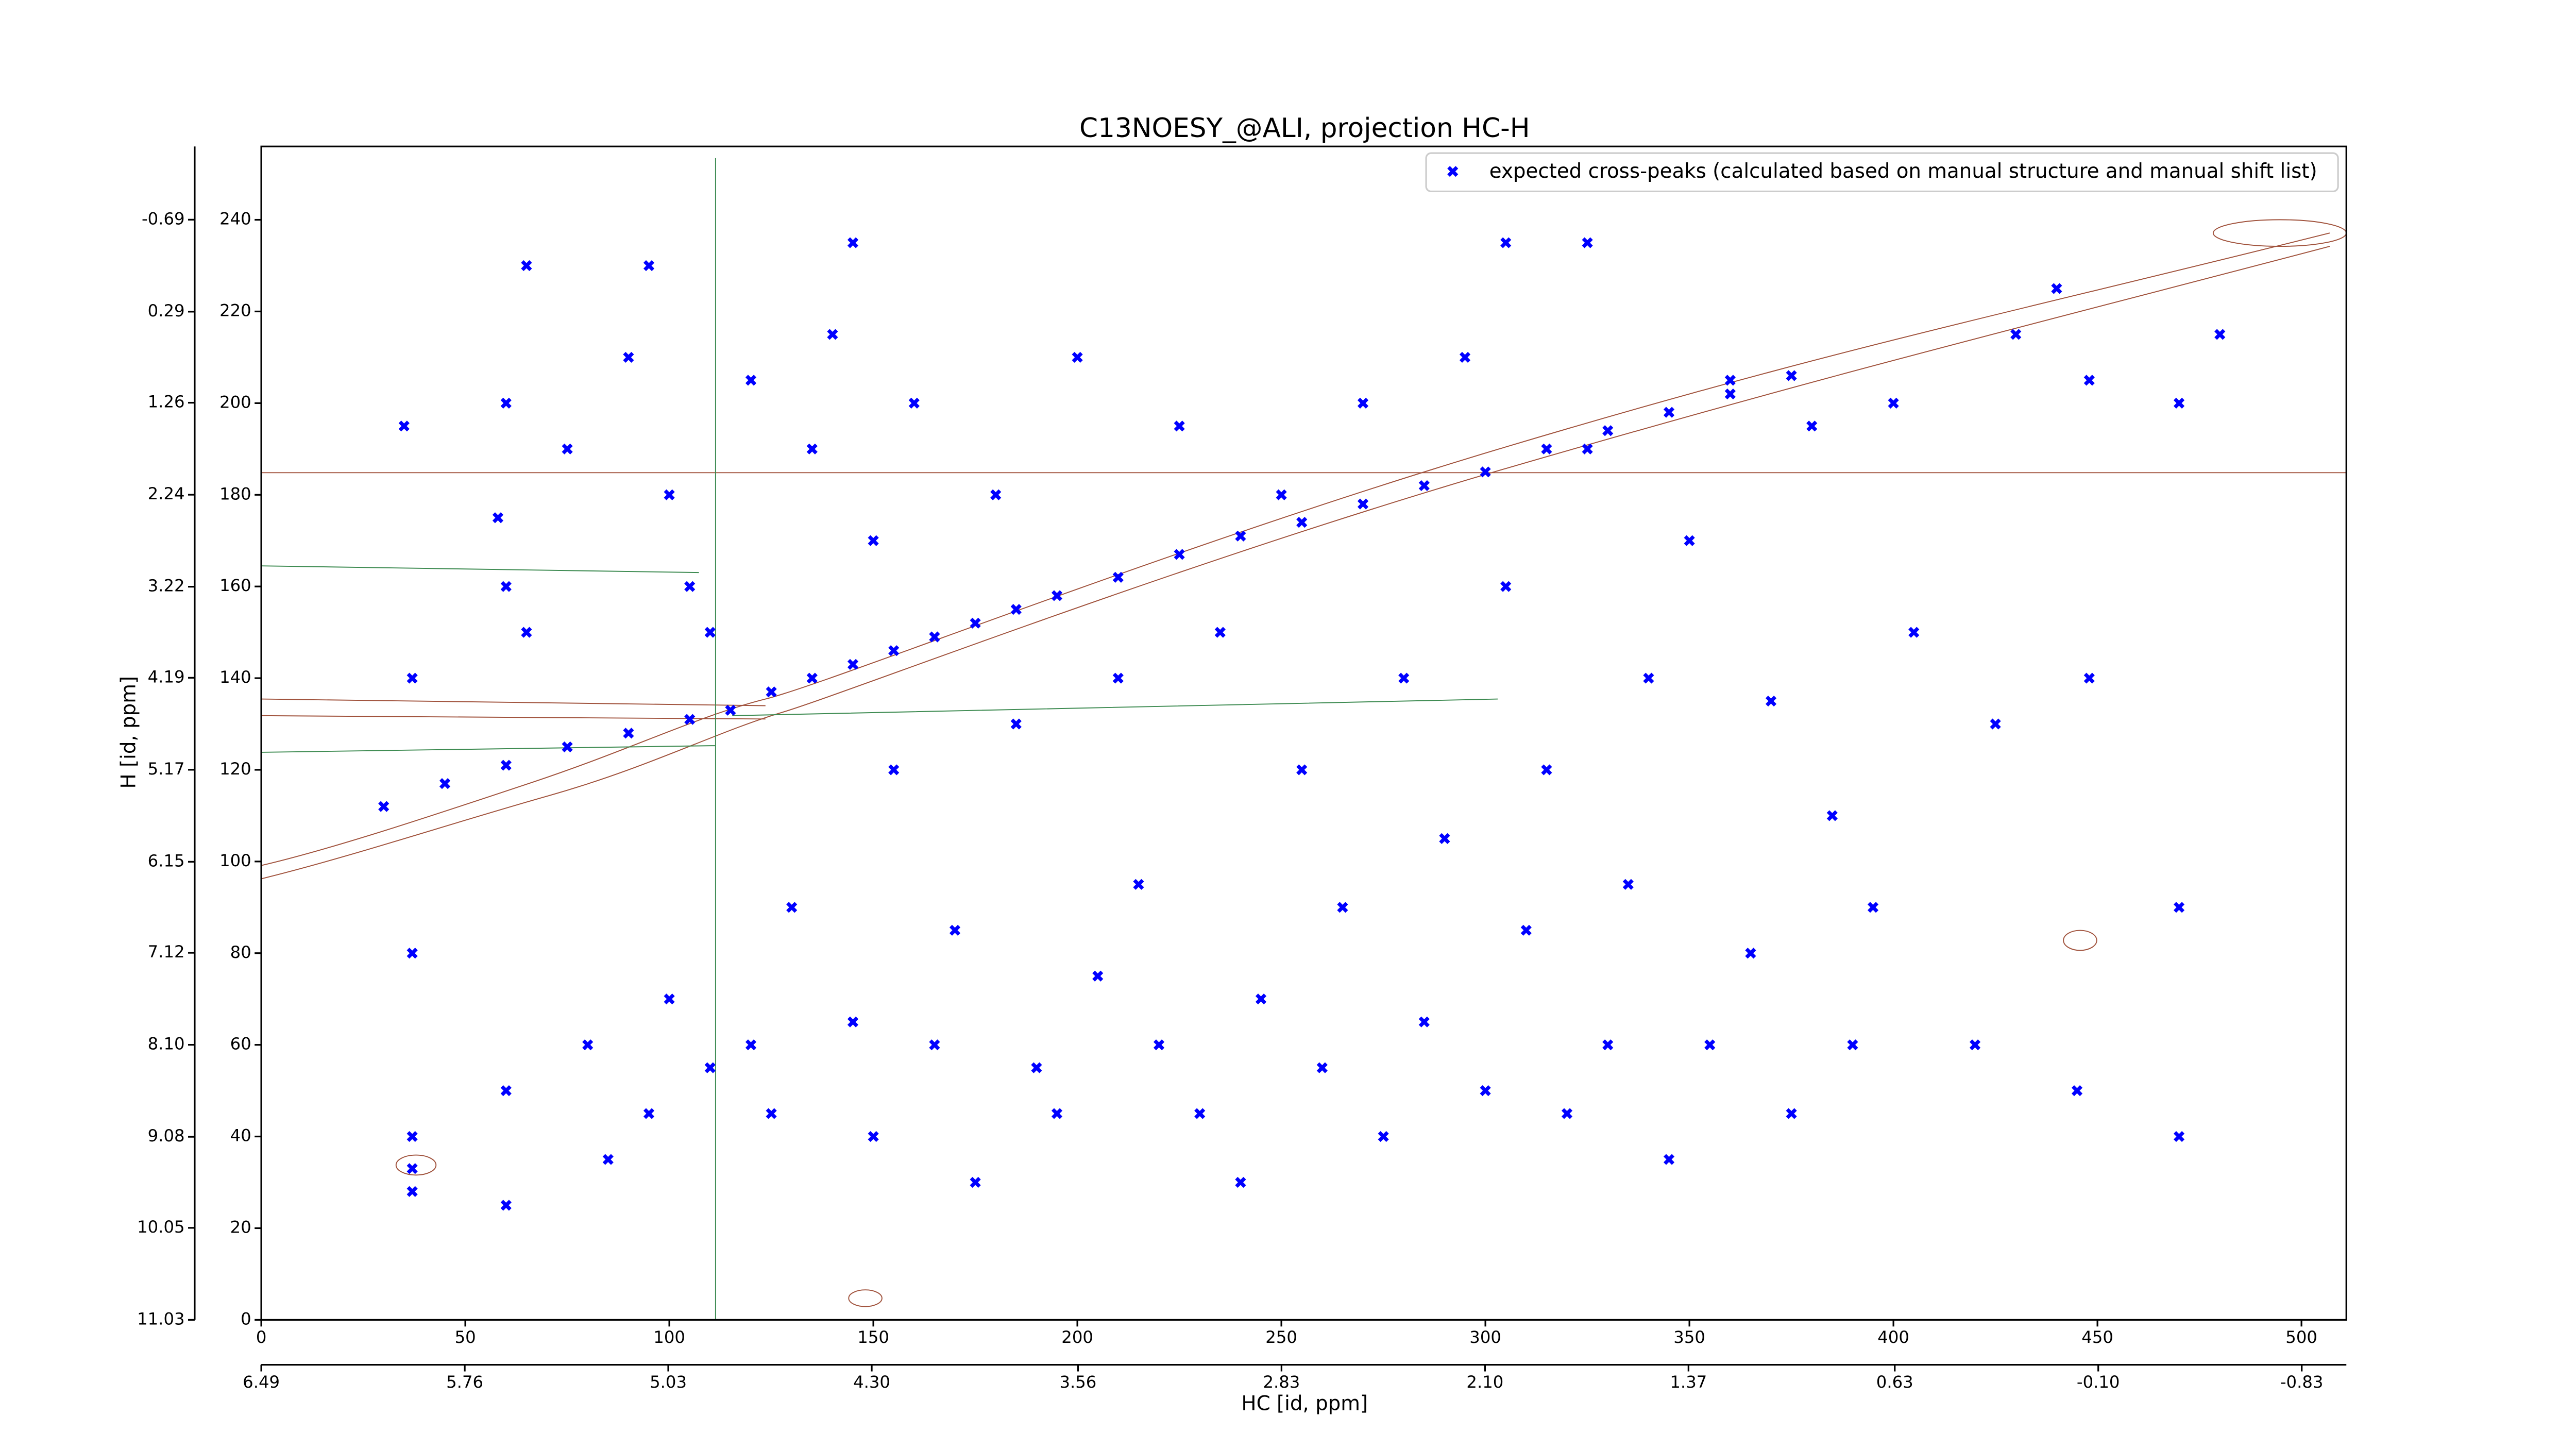  I want to click on y-tick-label: 100, so click(235, 860).